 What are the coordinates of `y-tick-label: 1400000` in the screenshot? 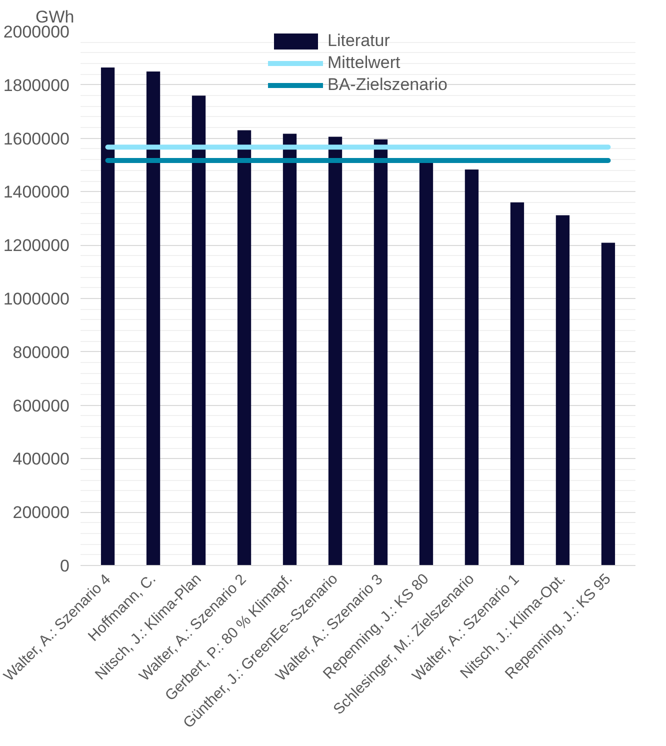 It's located at (36, 192).